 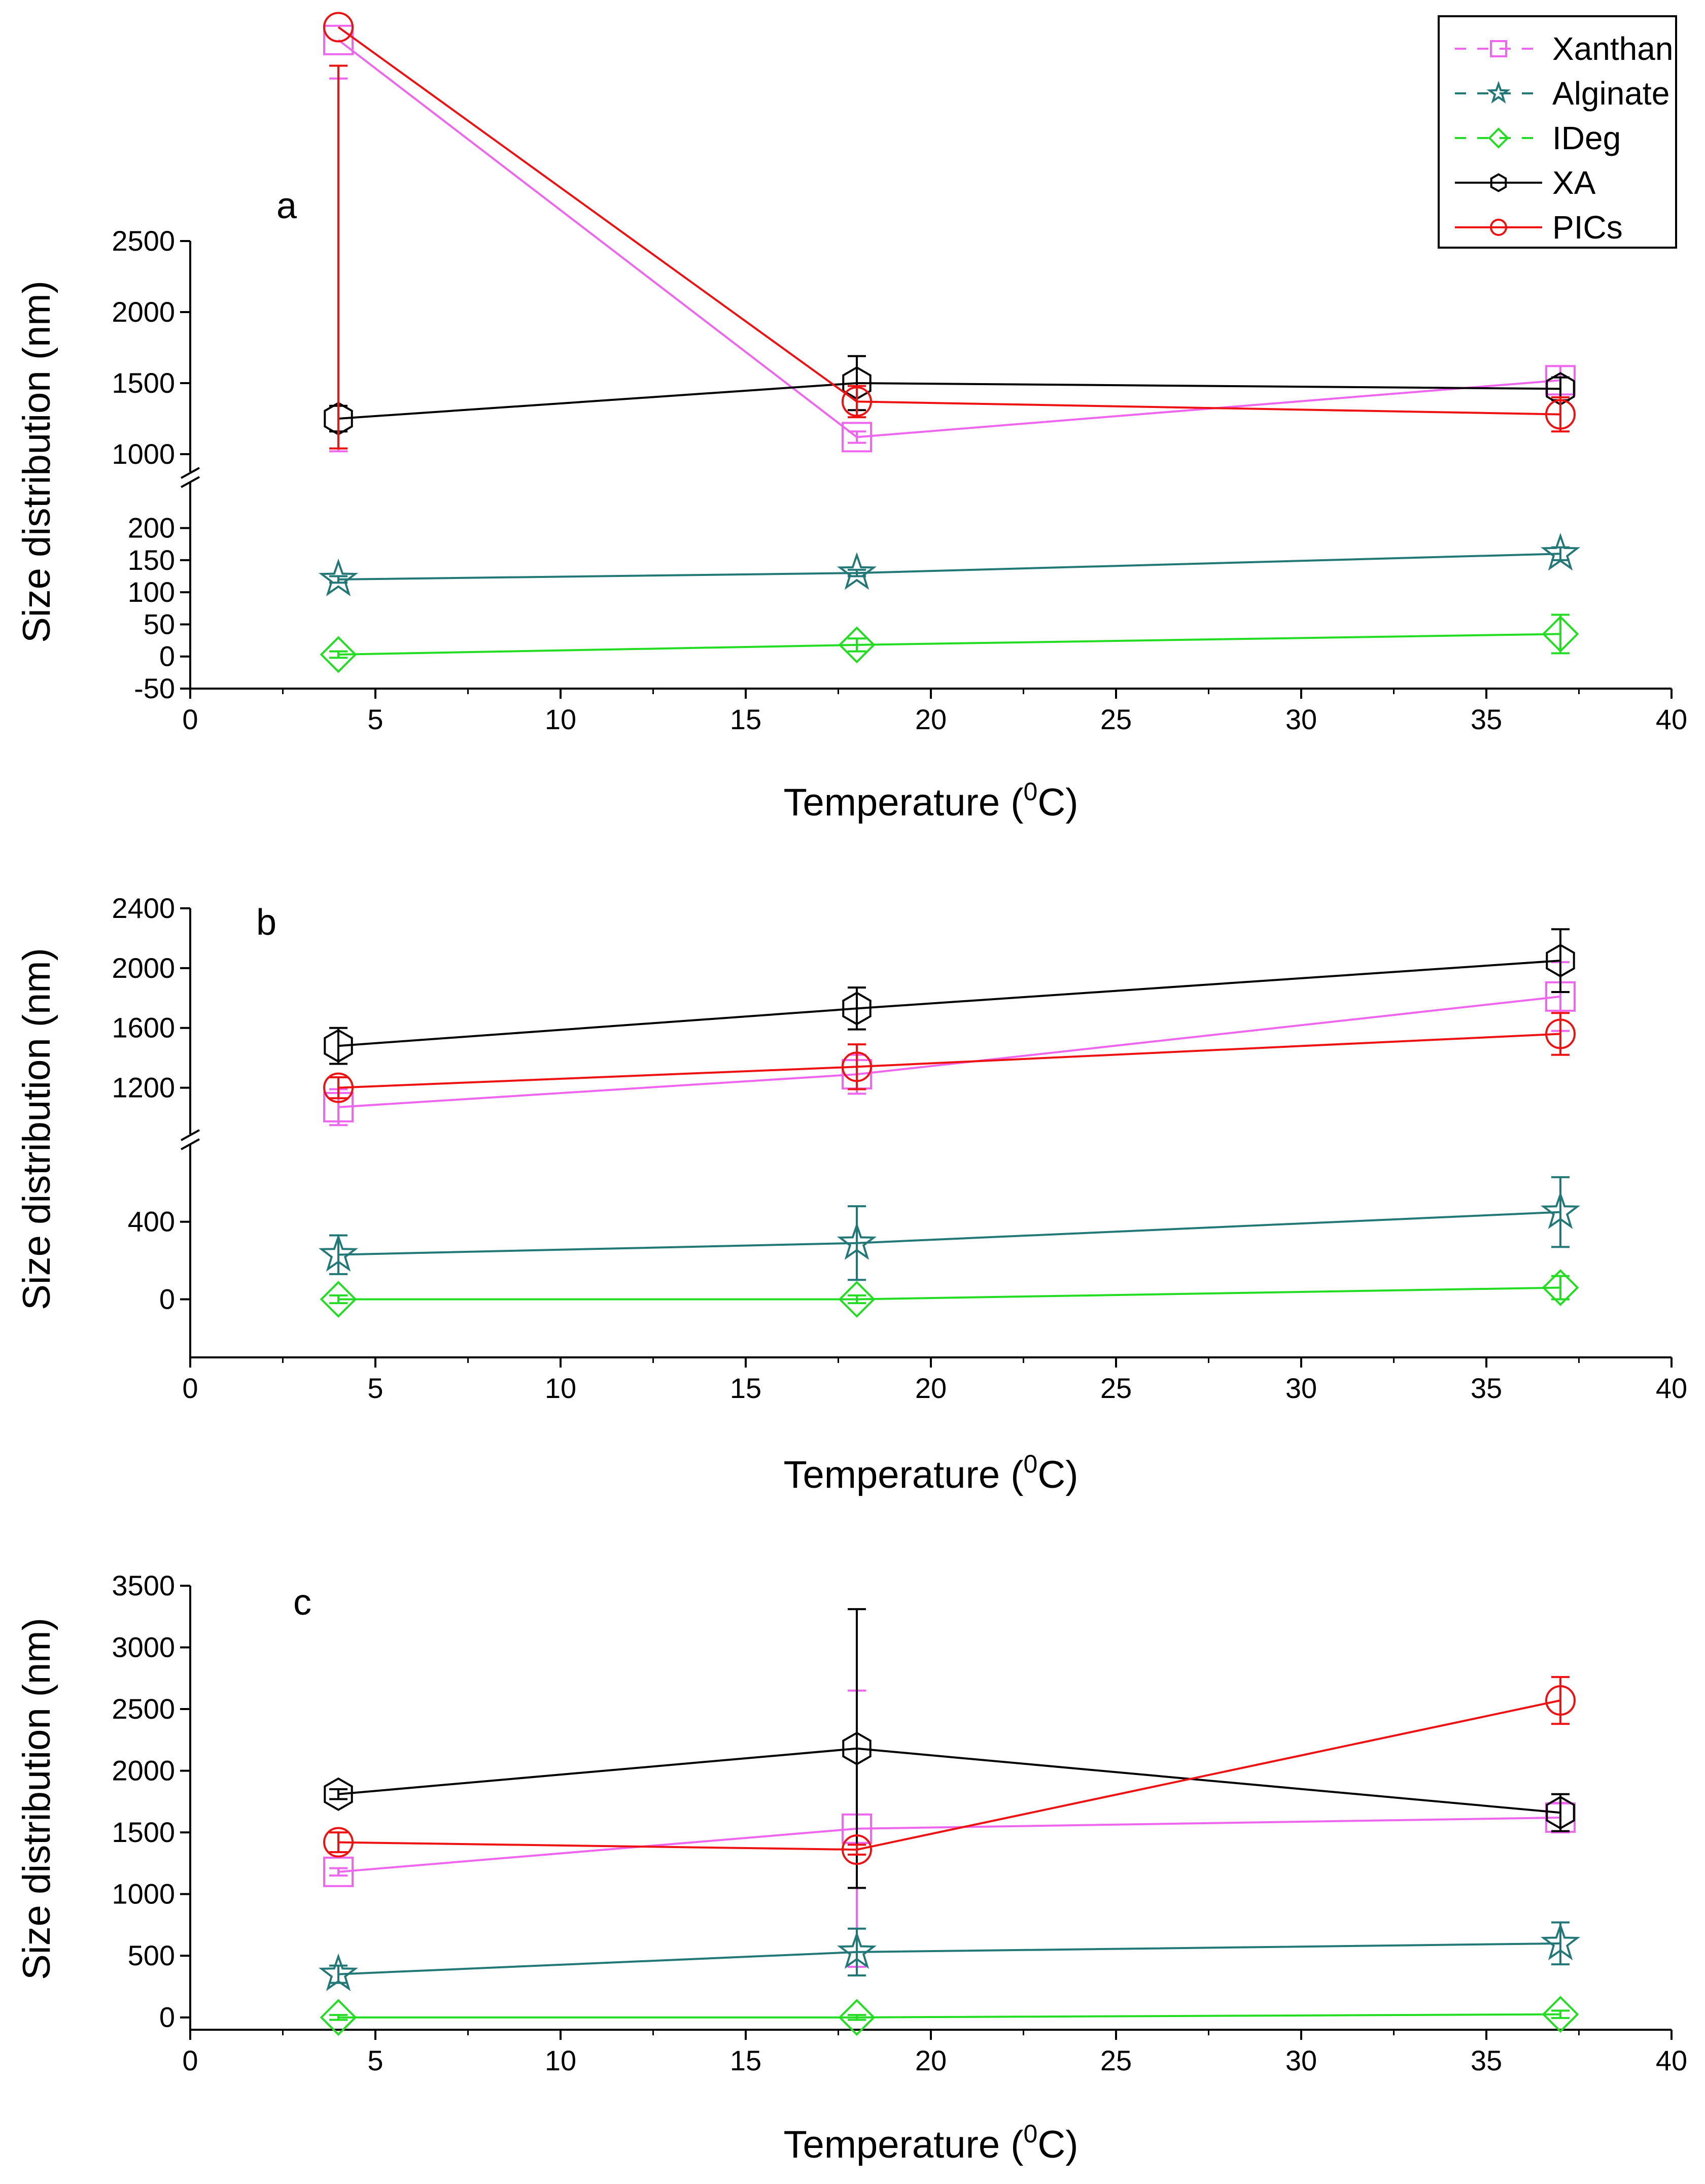 I want to click on panel-a-ytick-label-2000: 2000, so click(x=143, y=312).